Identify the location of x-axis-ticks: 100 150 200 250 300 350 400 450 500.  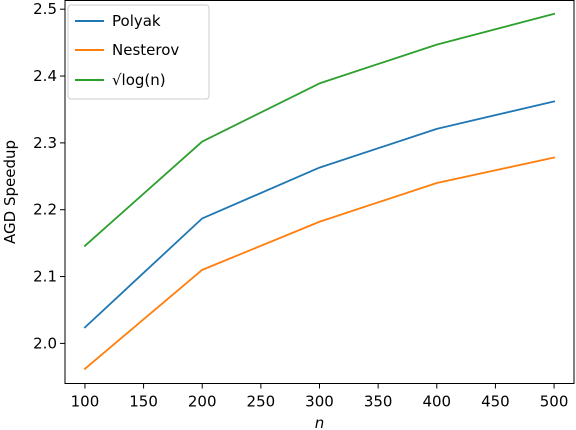
(320, 397).